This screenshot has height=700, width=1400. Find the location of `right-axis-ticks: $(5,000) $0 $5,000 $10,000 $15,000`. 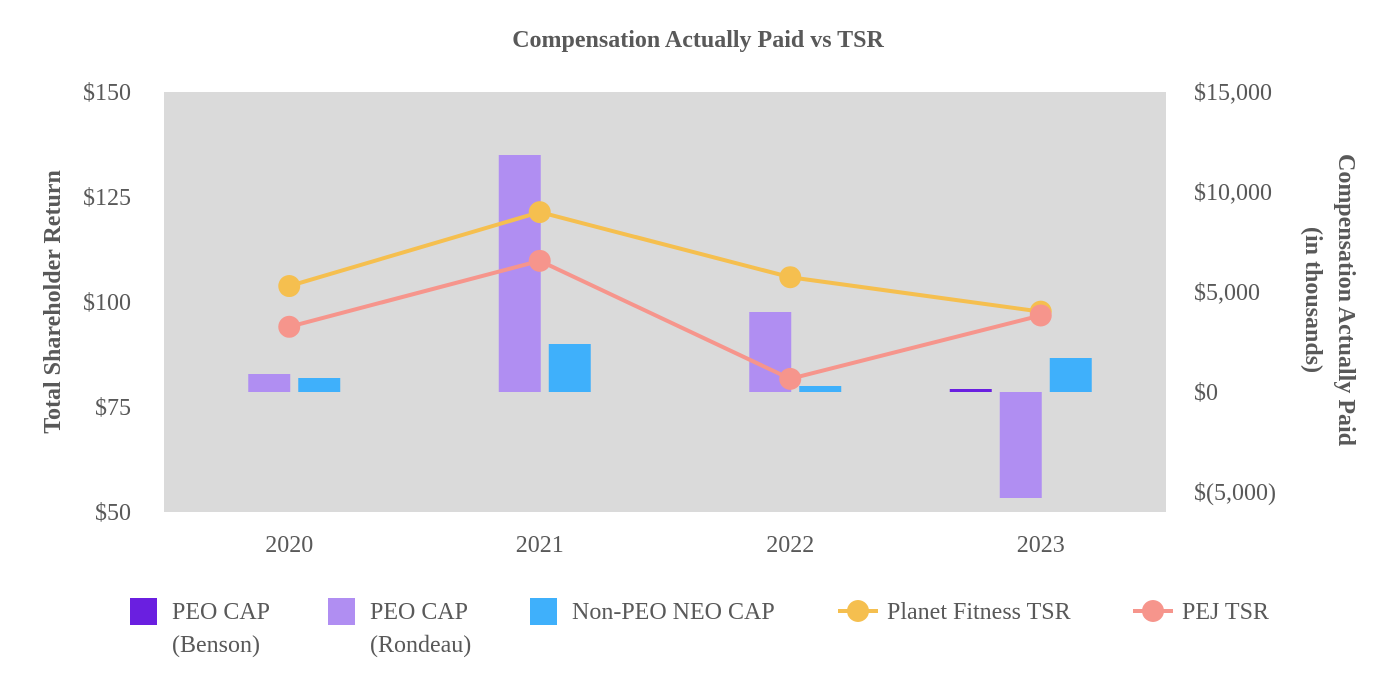

right-axis-ticks: $(5,000) $0 $5,000 $10,000 $15,000 is located at coordinates (1235, 293).